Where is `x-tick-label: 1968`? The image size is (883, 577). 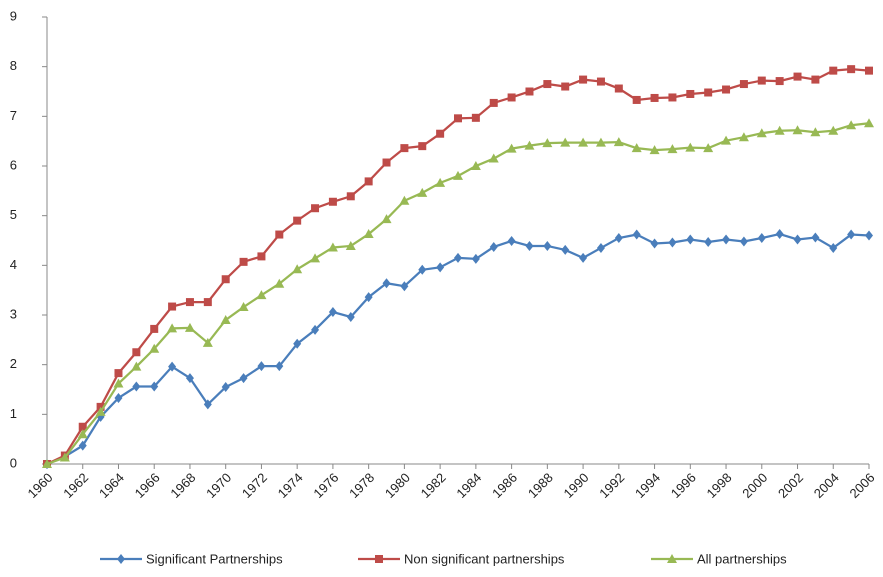 x-tick-label: 1968 is located at coordinates (182, 485).